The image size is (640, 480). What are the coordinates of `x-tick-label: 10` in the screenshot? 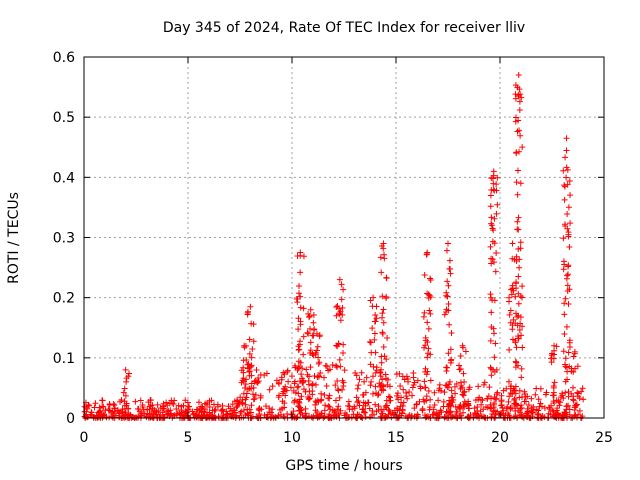 It's located at (292, 438).